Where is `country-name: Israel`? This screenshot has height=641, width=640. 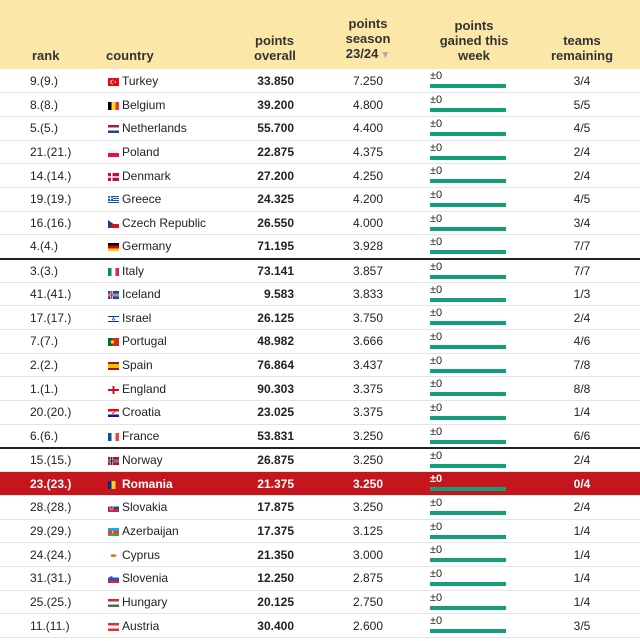 country-name: Israel is located at coordinates (137, 317).